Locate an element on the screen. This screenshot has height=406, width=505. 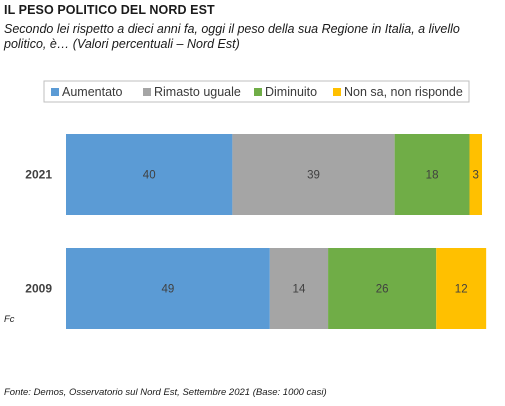
bar-2009-aumentato is located at coordinates (168, 288).